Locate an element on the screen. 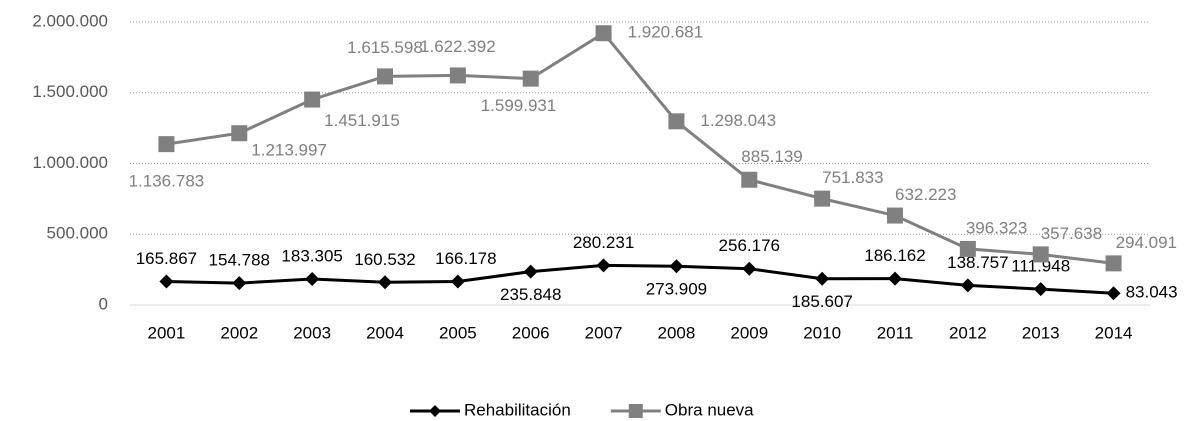  x-tick-label: 2005 is located at coordinates (458, 332).